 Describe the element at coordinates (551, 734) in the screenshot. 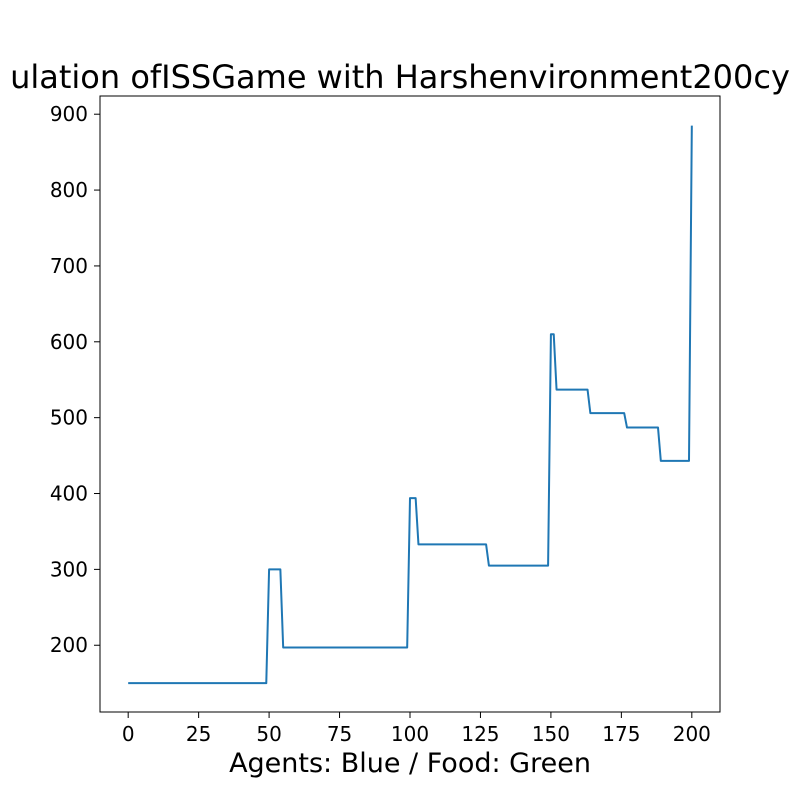

I see `x-tick-label: 150` at that location.